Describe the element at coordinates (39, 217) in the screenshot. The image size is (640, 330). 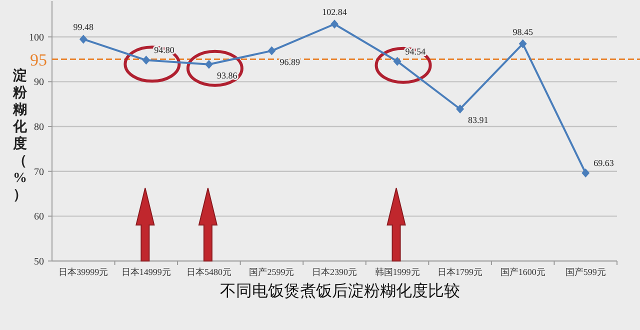
I see `y-tick-label: 60` at that location.